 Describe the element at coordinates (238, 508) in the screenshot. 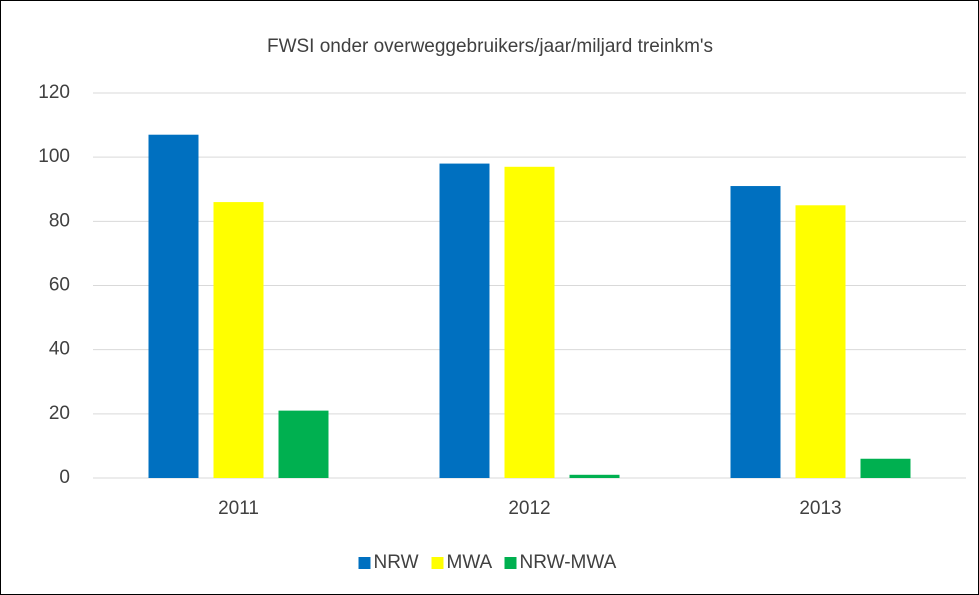

I see `x-tick-label: 2011` at that location.